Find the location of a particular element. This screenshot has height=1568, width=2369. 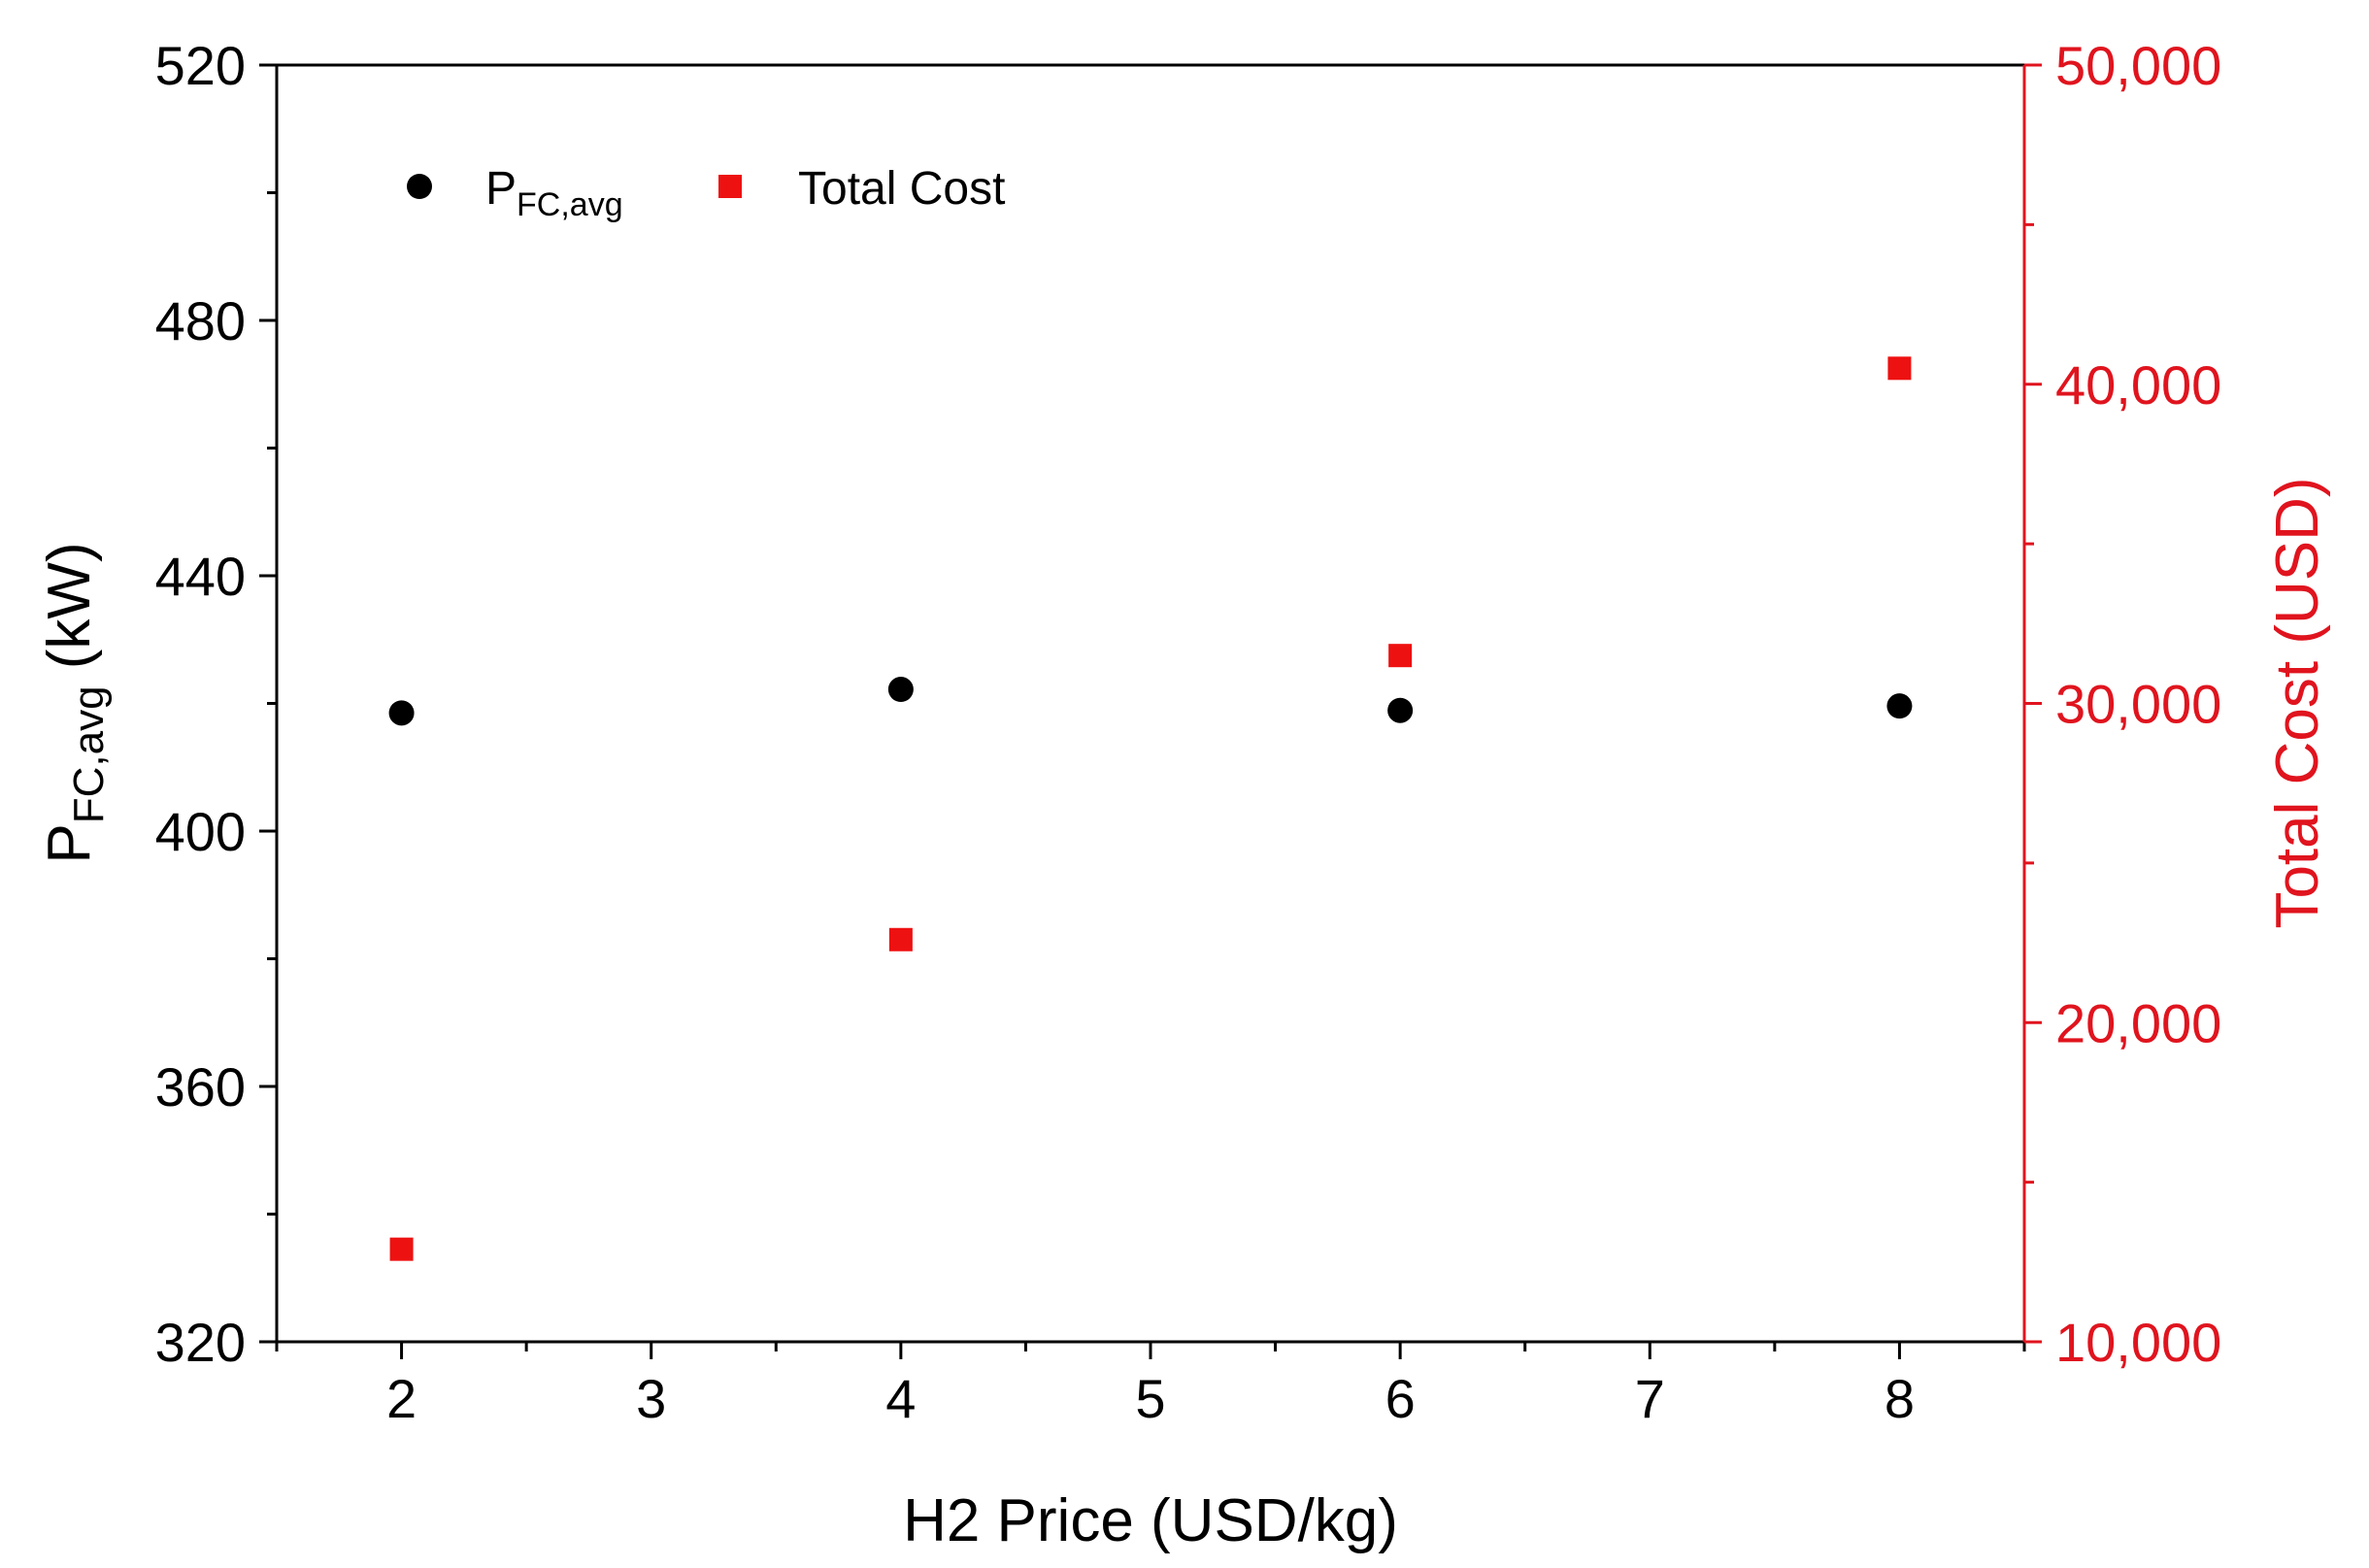

y-left-axis-title-main: P is located at coordinates (69, 843).